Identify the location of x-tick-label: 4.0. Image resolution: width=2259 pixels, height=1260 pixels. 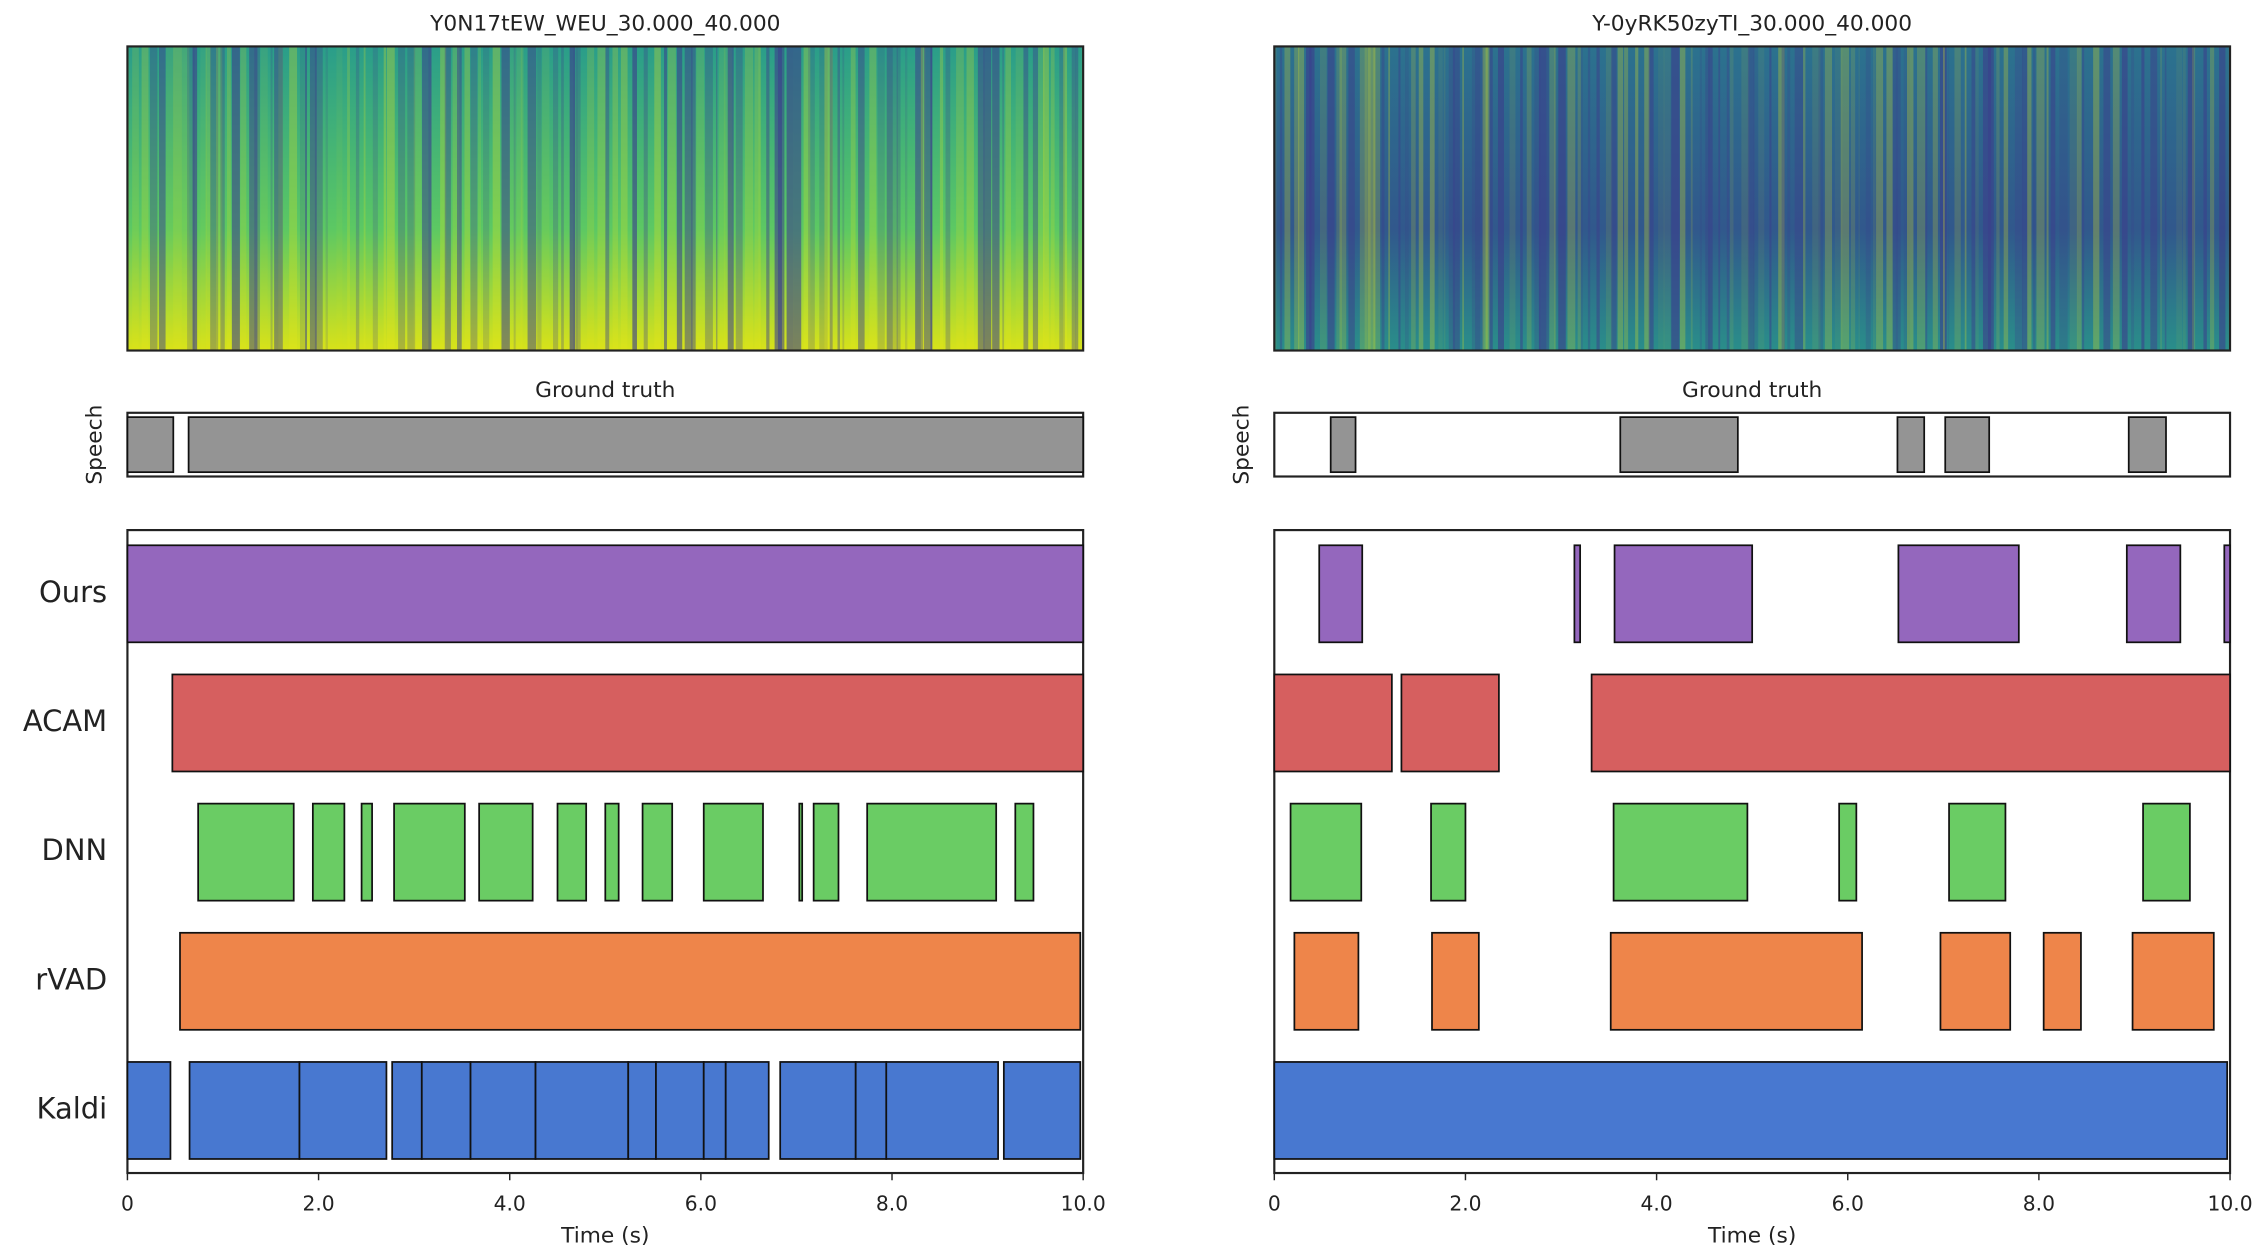
(510, 1203).